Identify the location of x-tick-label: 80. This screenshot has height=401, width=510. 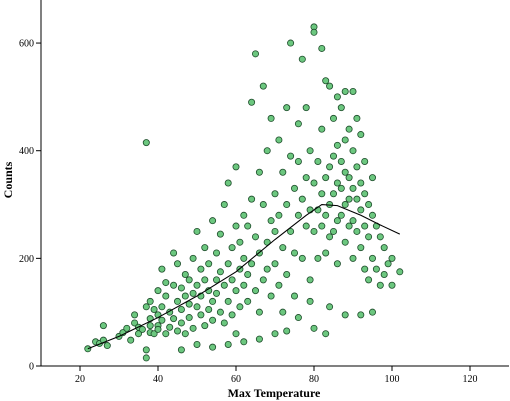
(314, 379).